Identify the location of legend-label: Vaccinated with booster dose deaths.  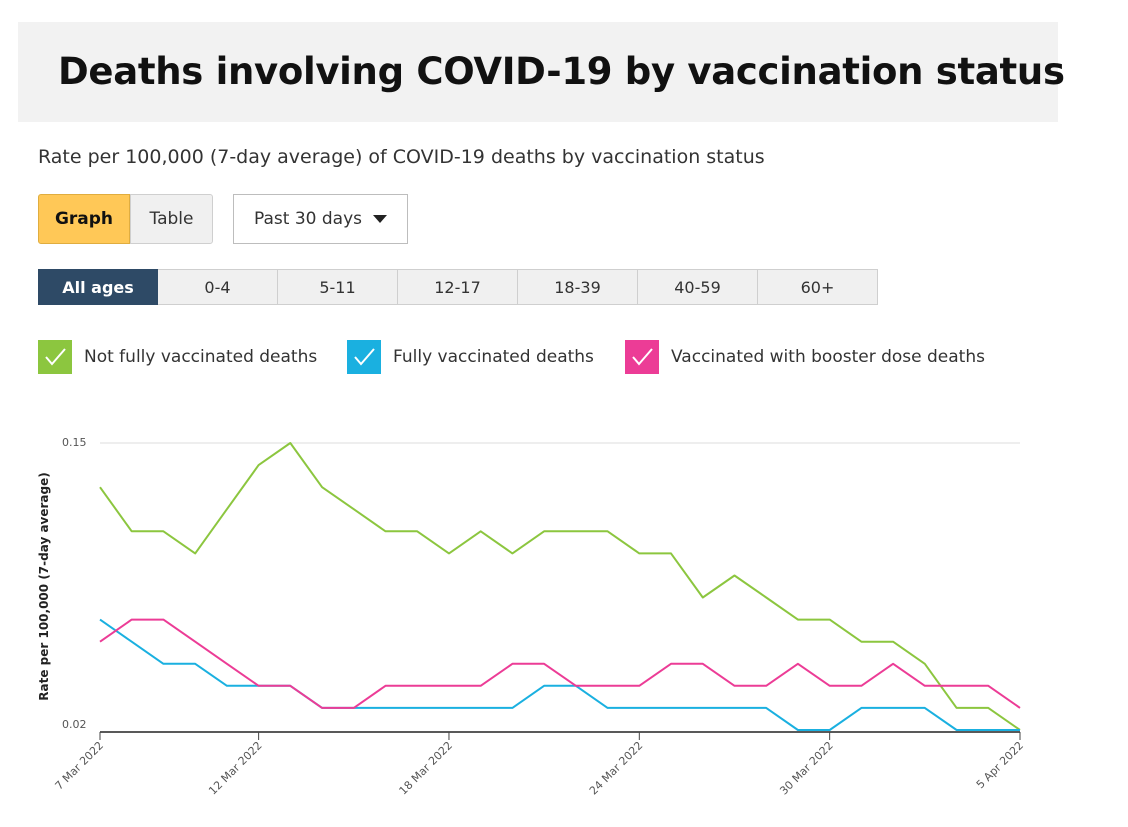
(828, 357).